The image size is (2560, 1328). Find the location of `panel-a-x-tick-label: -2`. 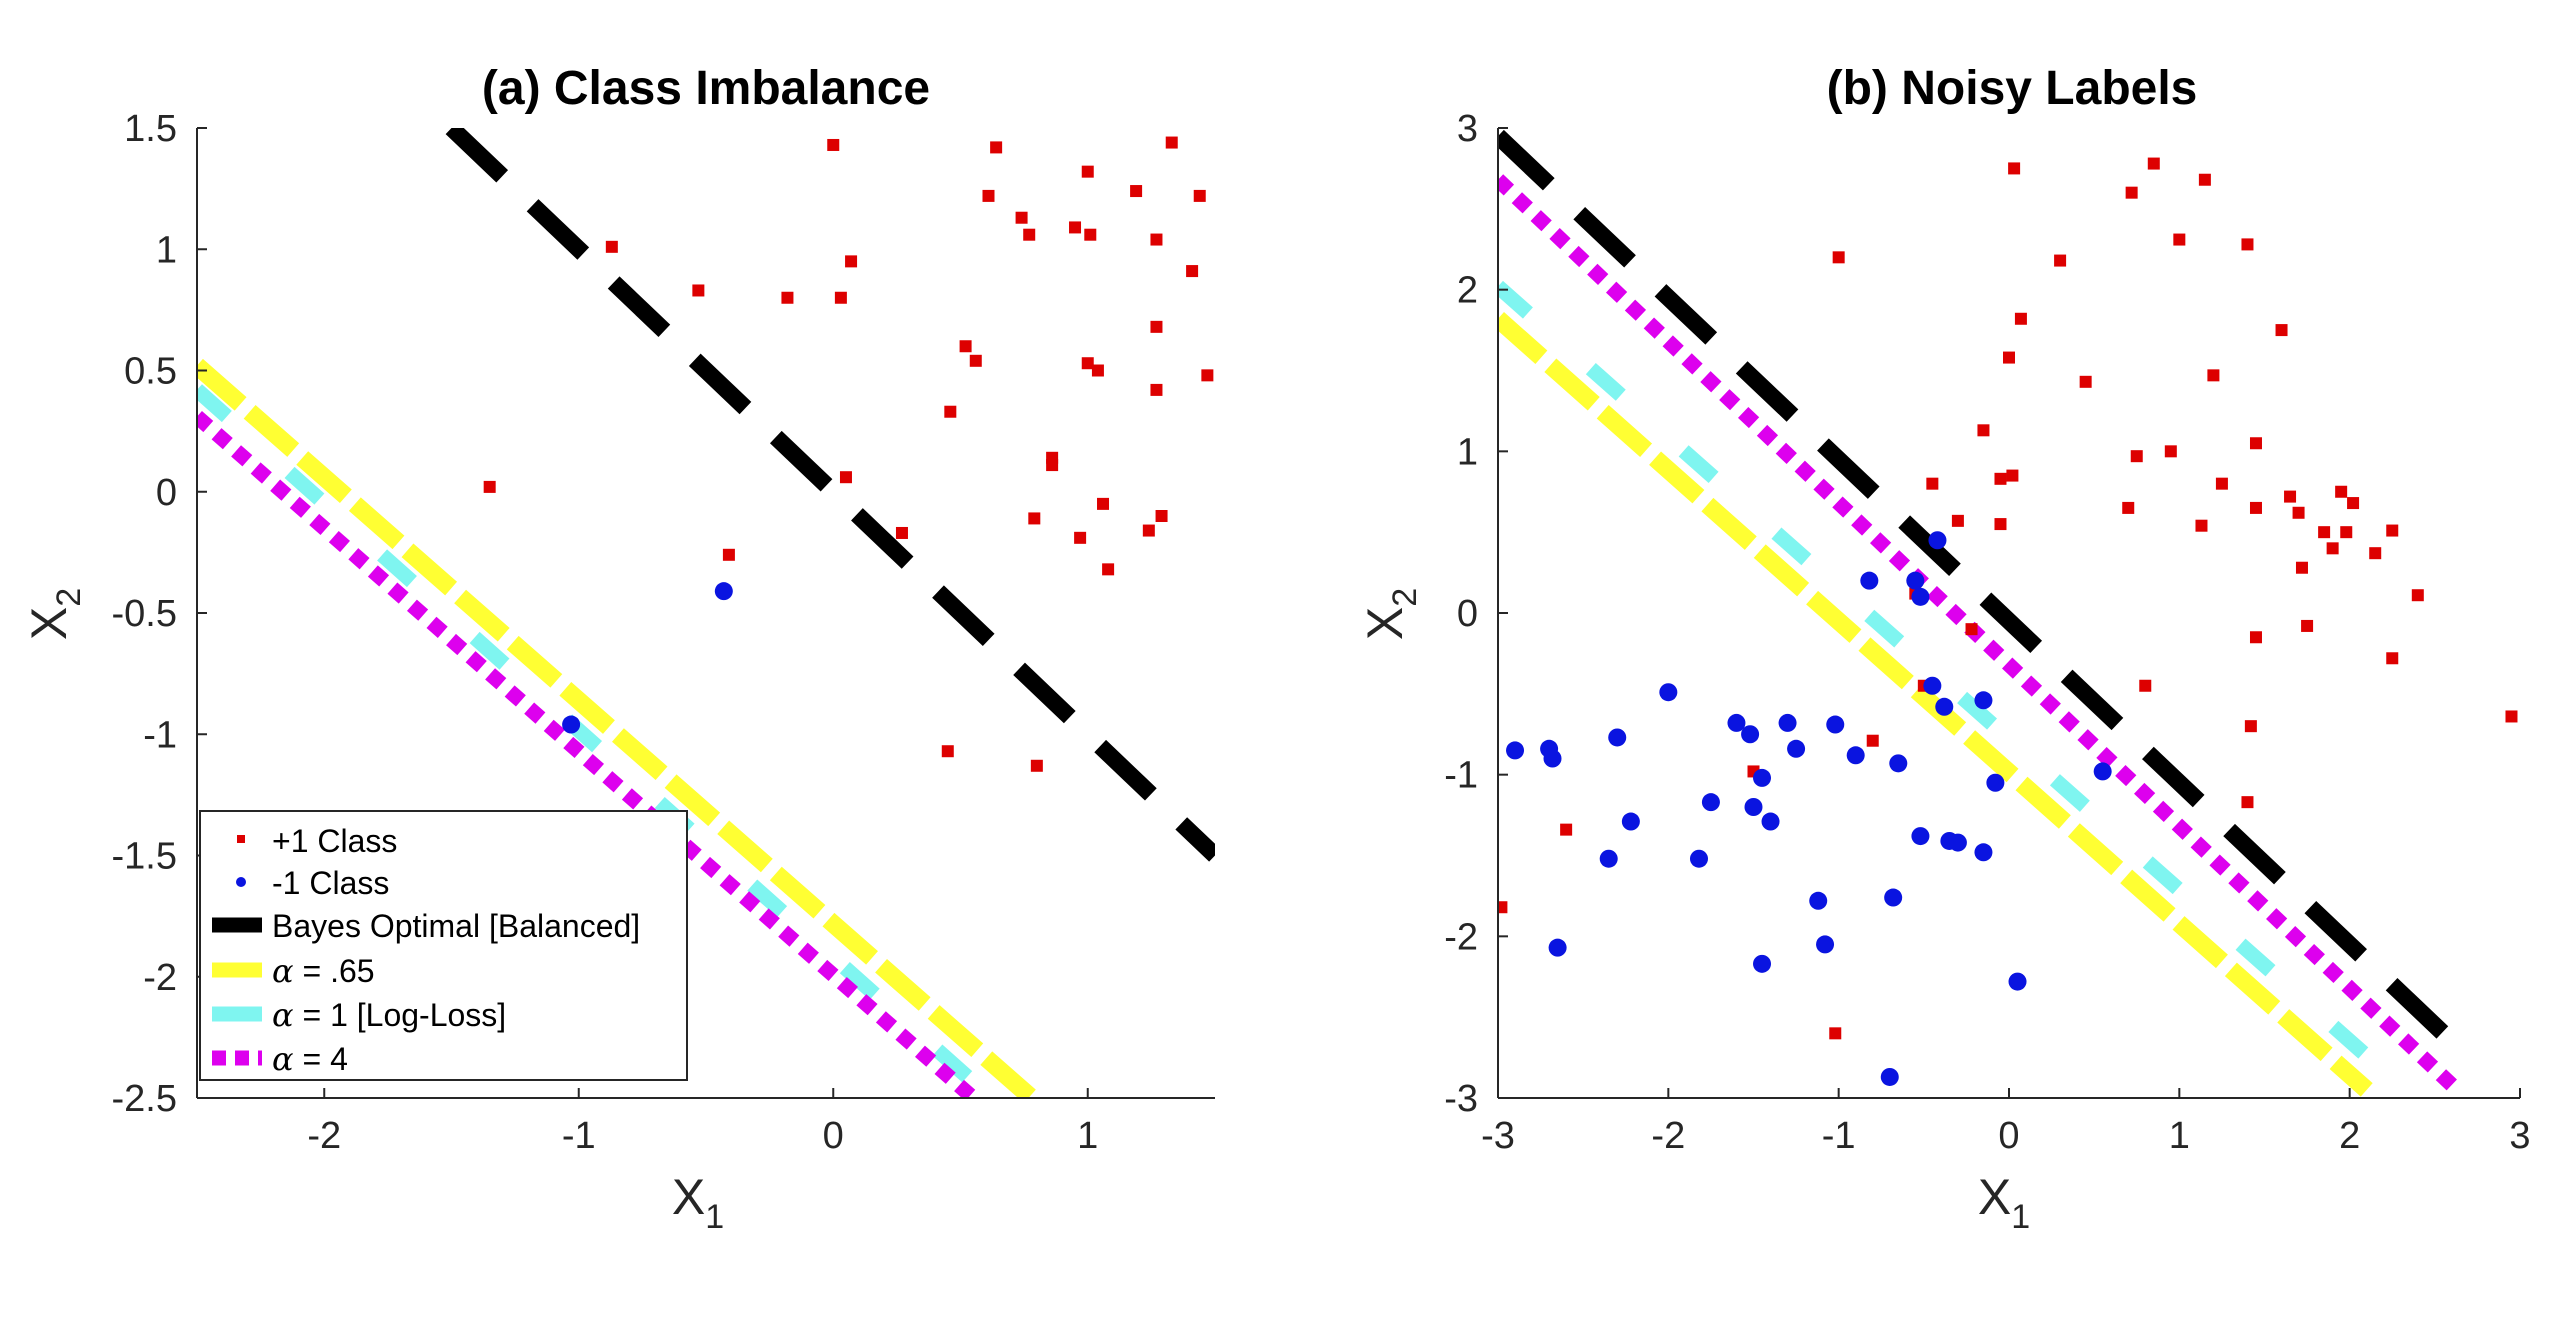

panel-a-x-tick-label: -2 is located at coordinates (324, 1136).